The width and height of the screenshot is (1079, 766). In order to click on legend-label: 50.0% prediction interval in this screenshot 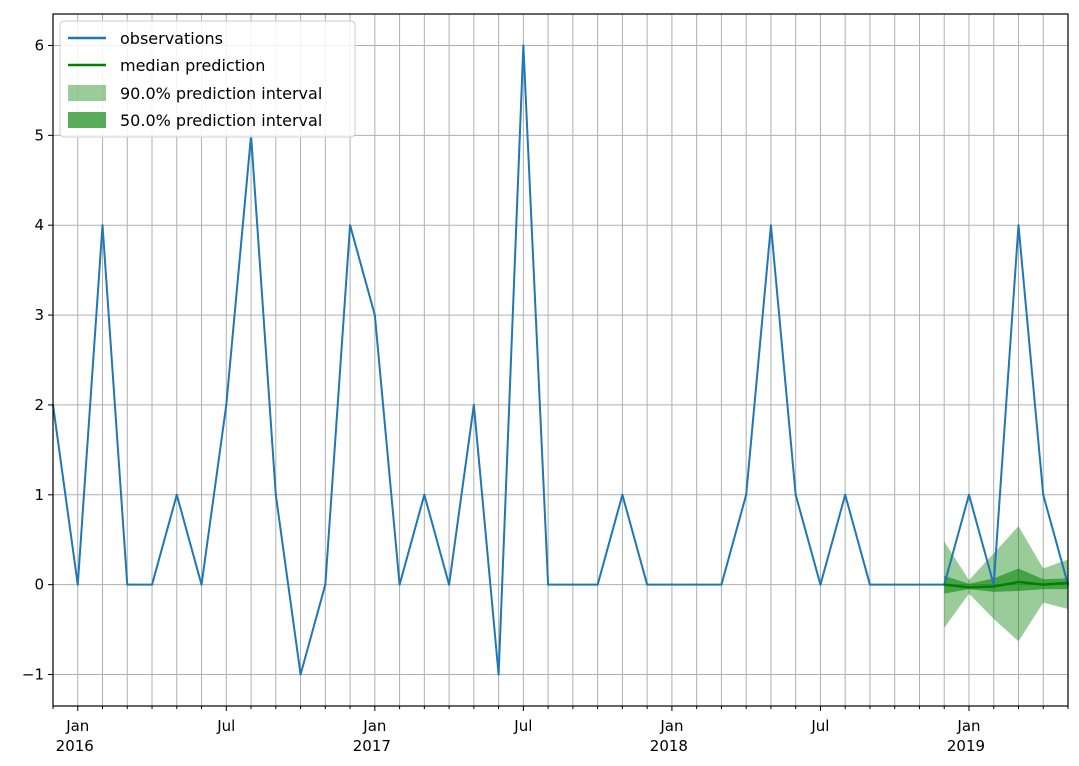, I will do `click(221, 120)`.